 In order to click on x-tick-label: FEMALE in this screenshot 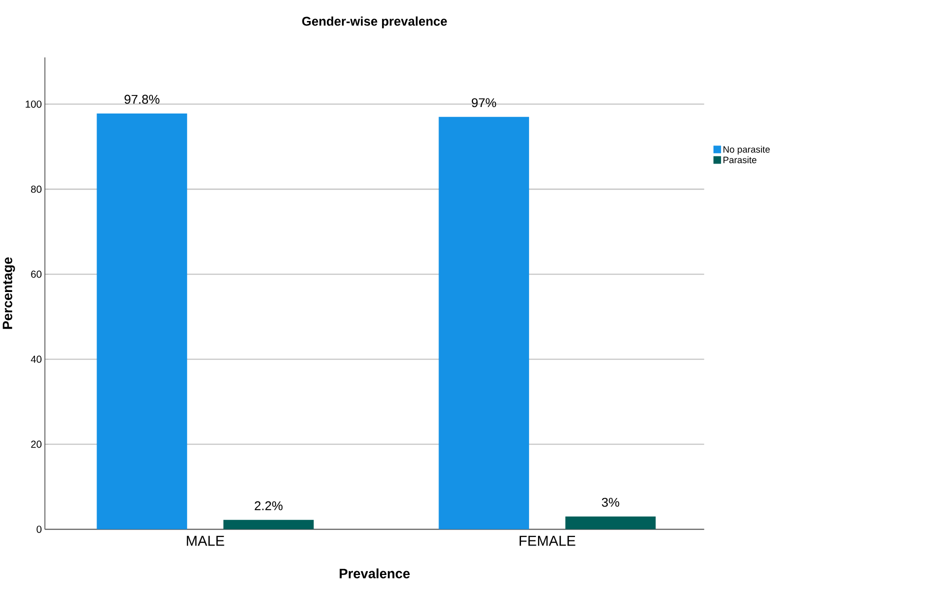, I will do `click(548, 541)`.